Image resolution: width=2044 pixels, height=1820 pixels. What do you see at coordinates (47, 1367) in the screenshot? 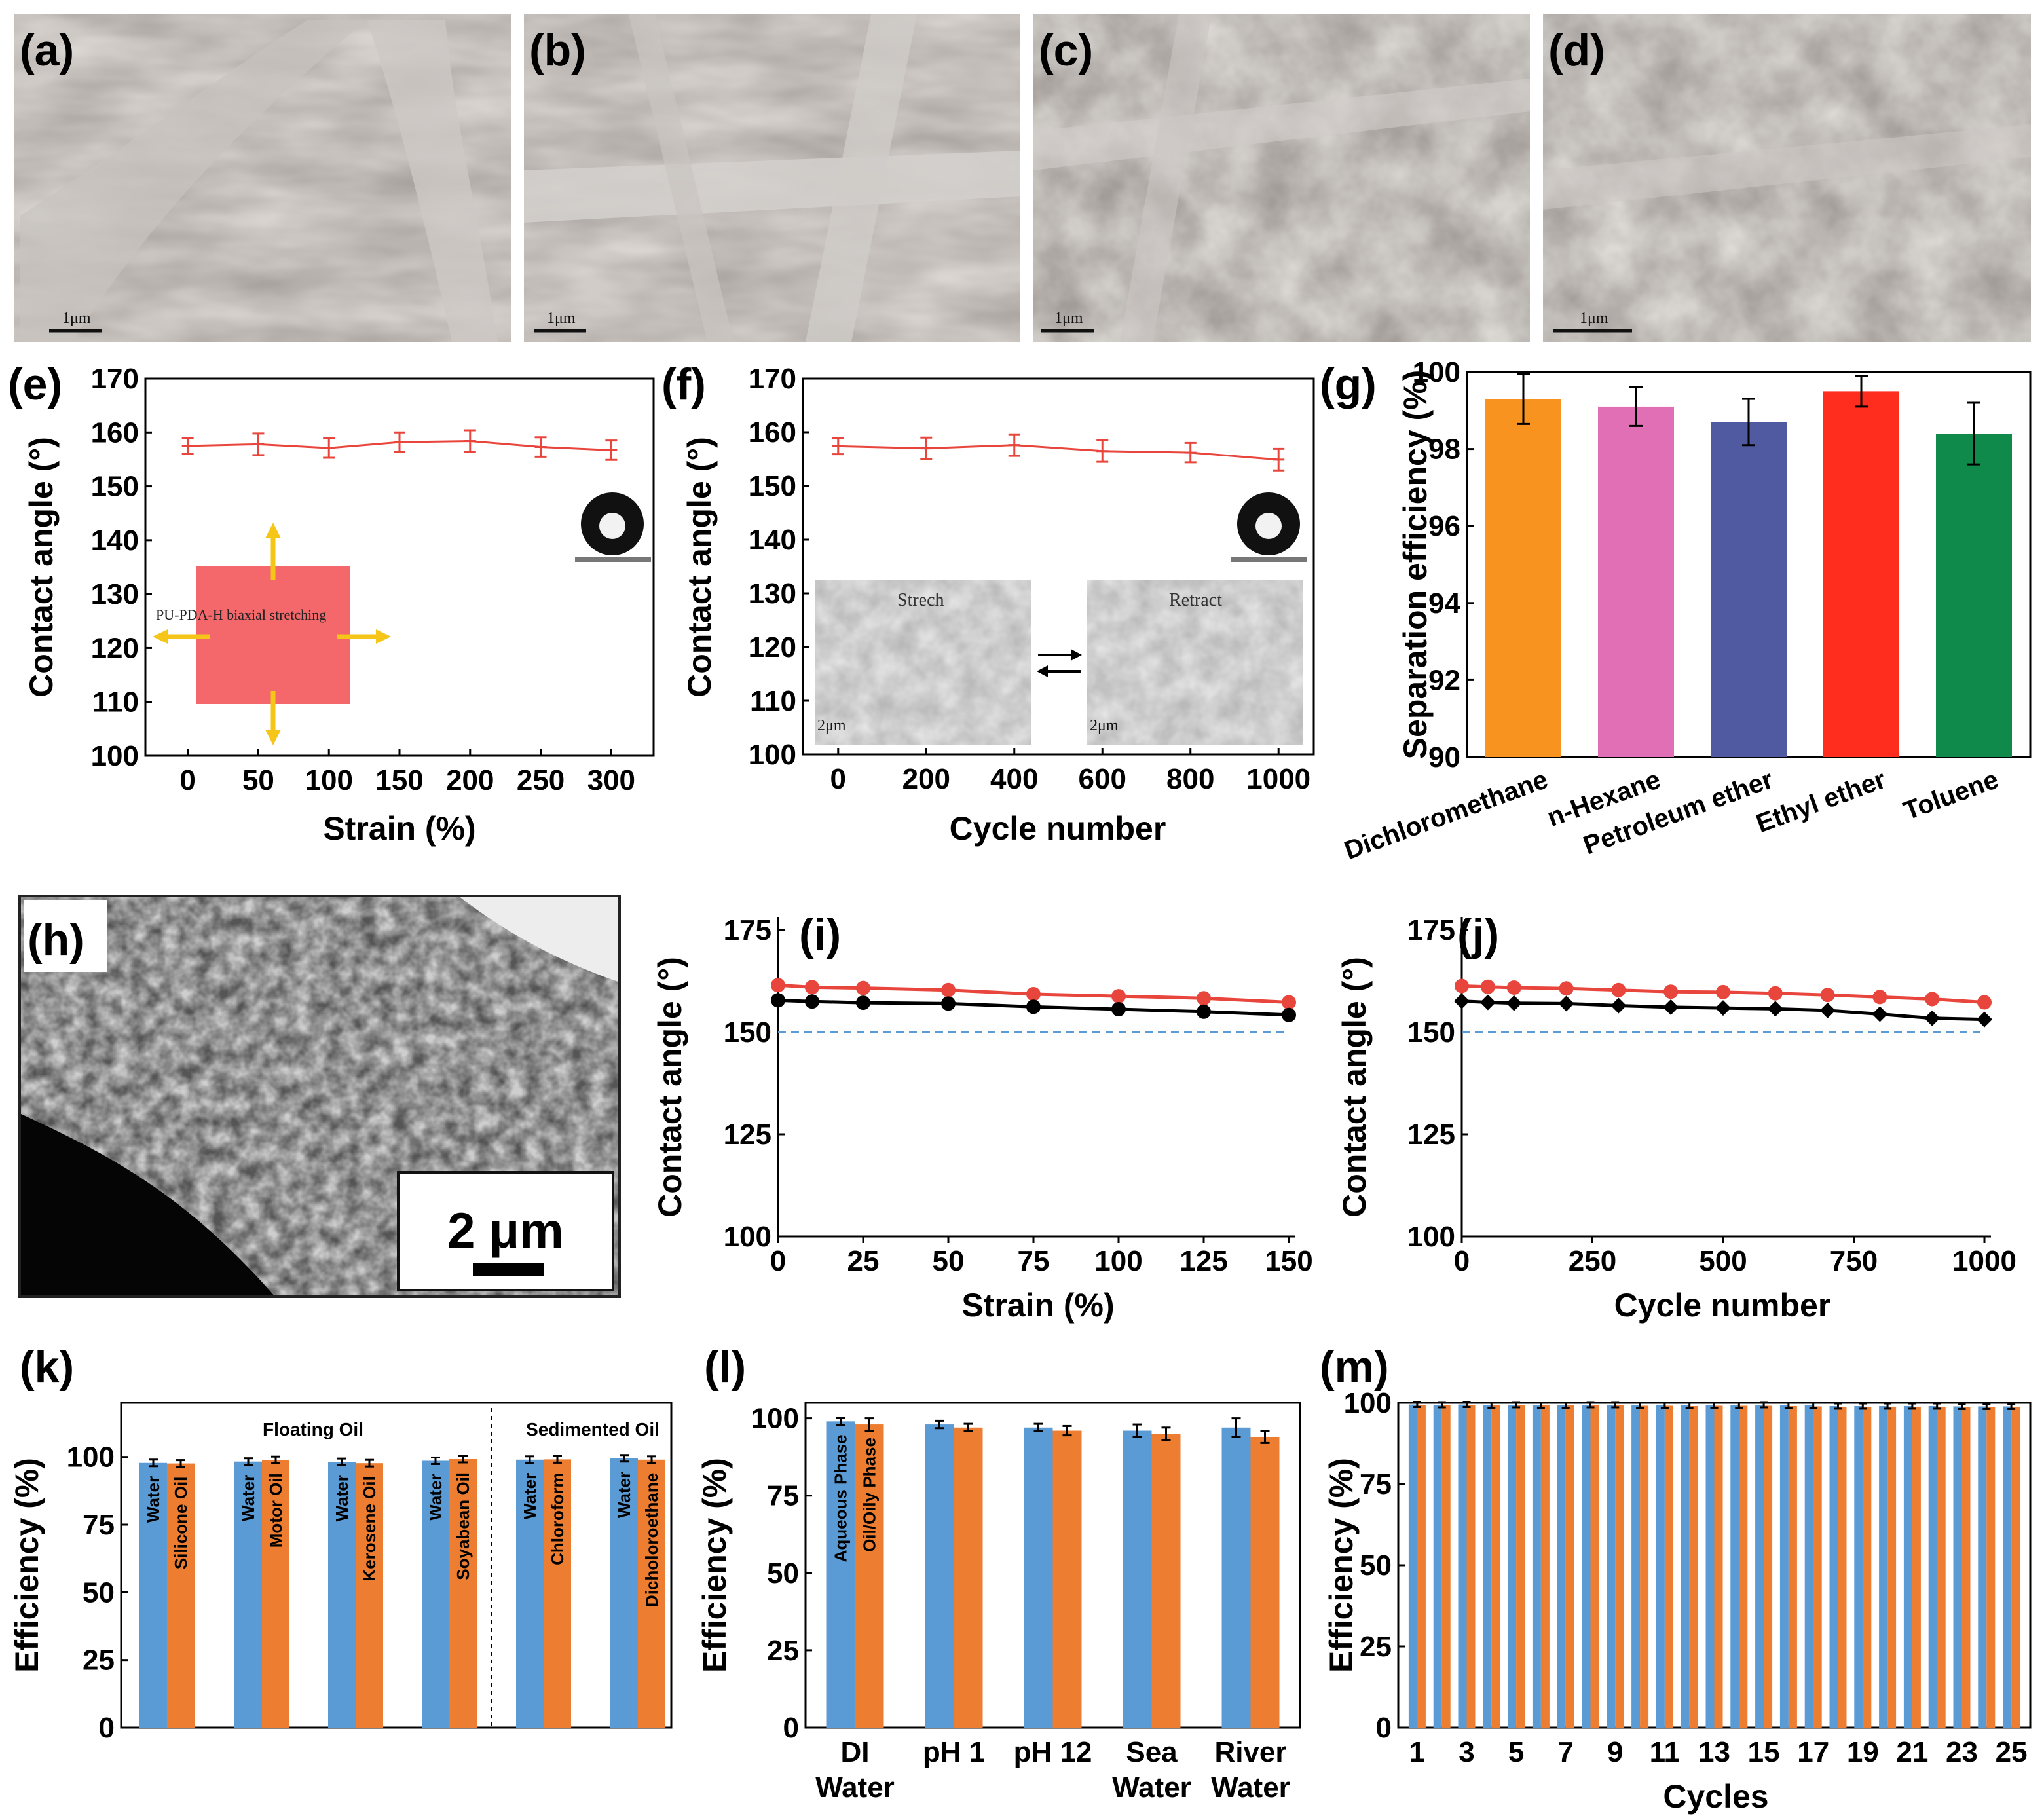
I see `panel-label-k: (k)` at bounding box center [47, 1367].